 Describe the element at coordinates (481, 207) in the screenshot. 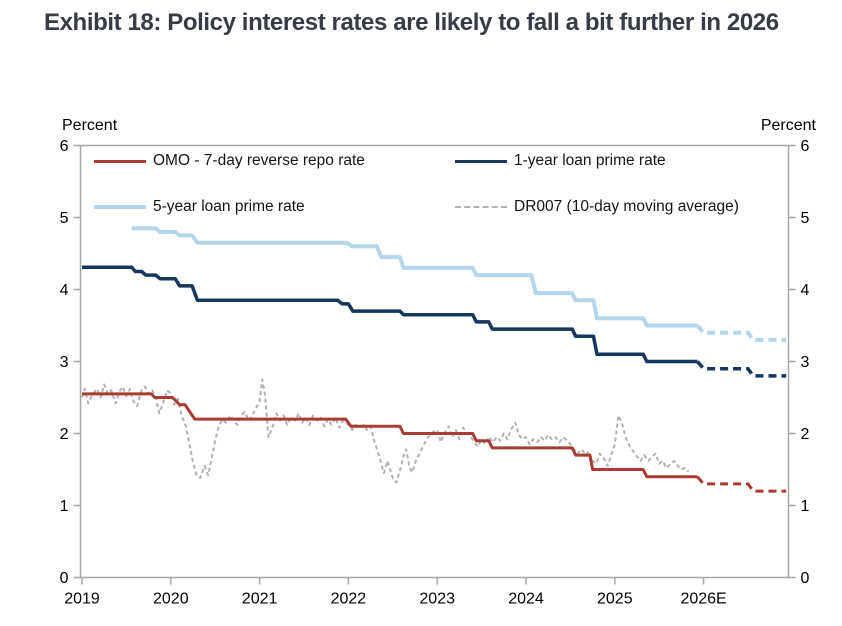

I see `legend-swatch-dr007-line` at that location.